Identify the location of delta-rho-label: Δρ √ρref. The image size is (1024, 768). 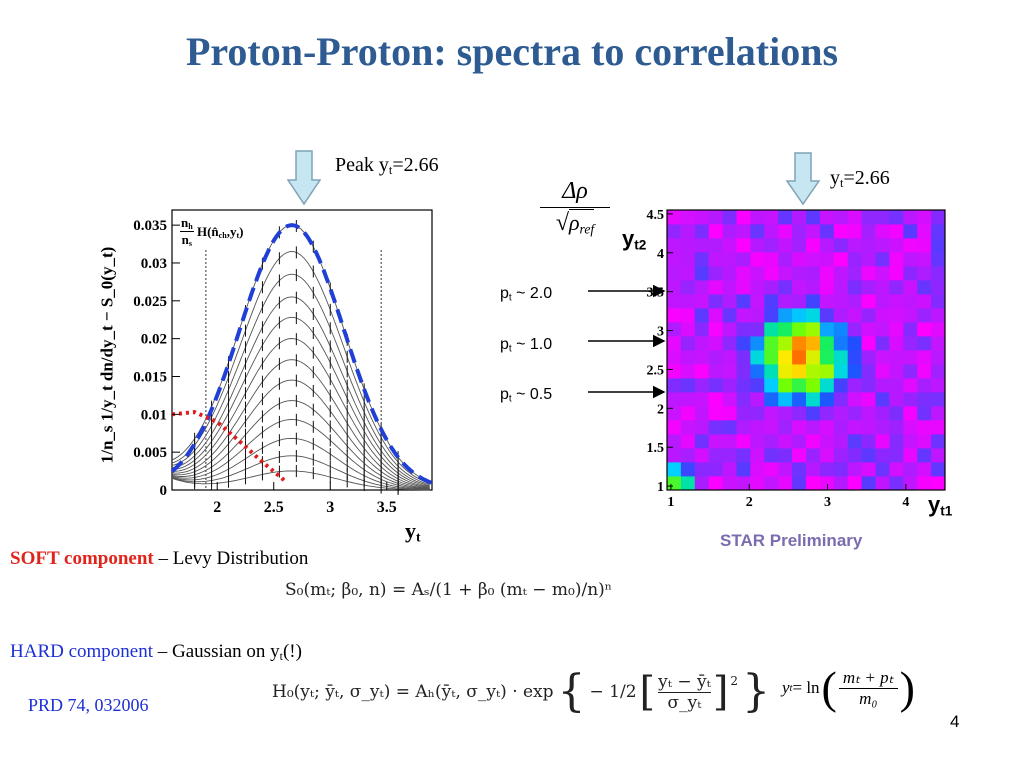
(575, 207).